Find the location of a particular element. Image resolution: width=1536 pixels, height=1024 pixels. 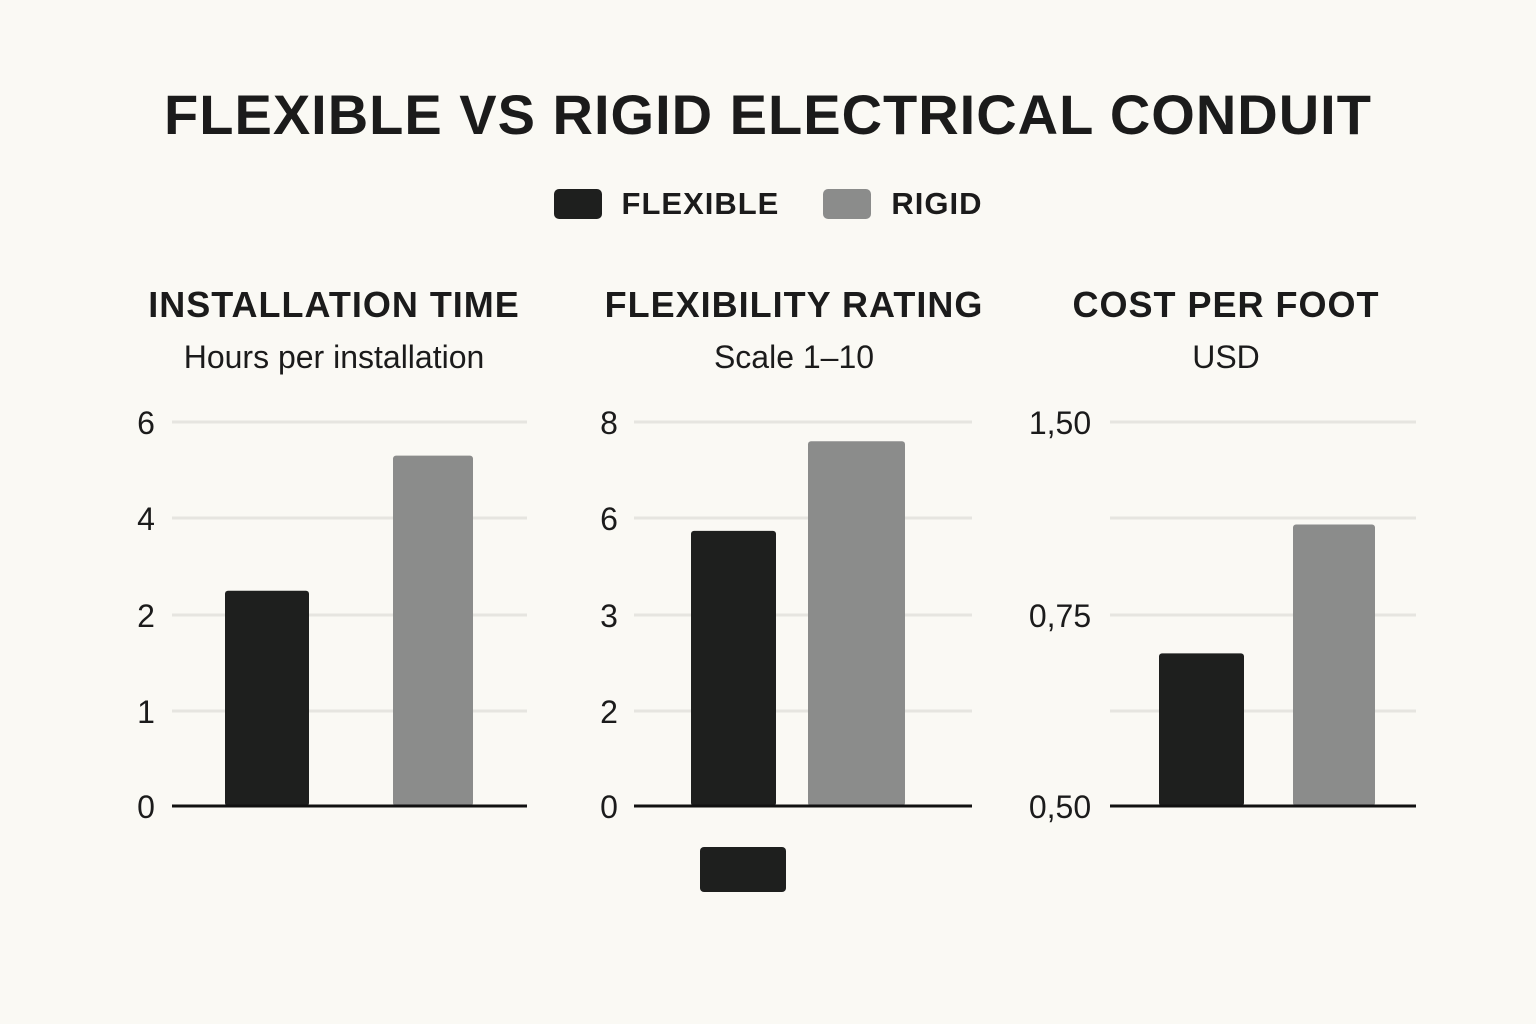

installation-time-subtitle: Hours per installation is located at coordinates (334, 357).